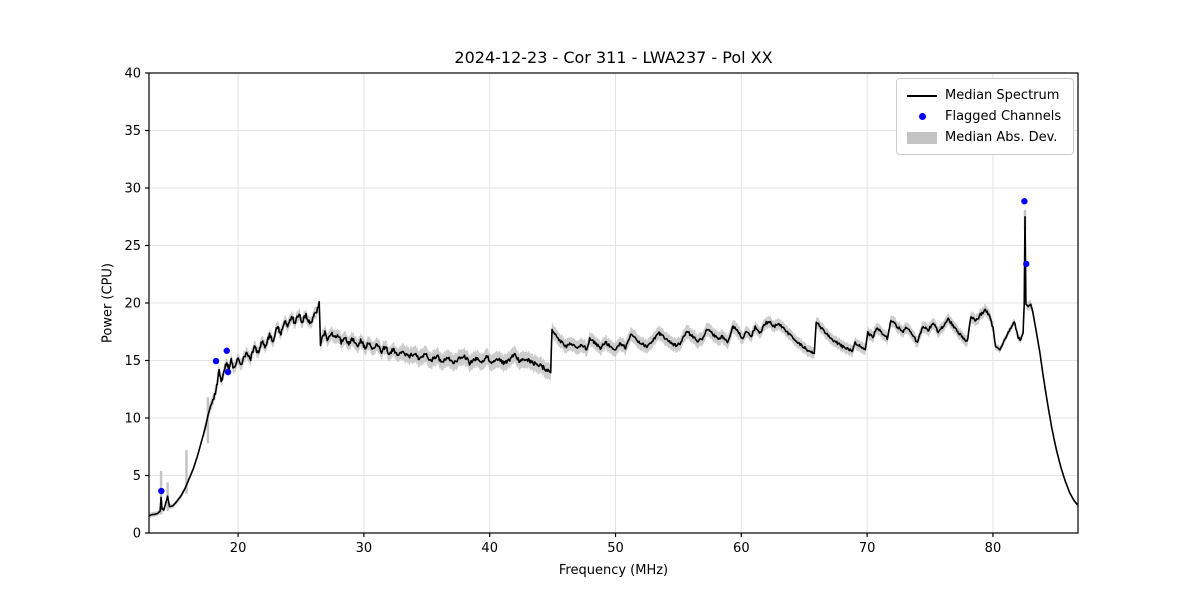 Image resolution: width=1200 pixels, height=600 pixels. I want to click on legend-item-median-abs-dev: Median Abs. Dev., so click(984, 137).